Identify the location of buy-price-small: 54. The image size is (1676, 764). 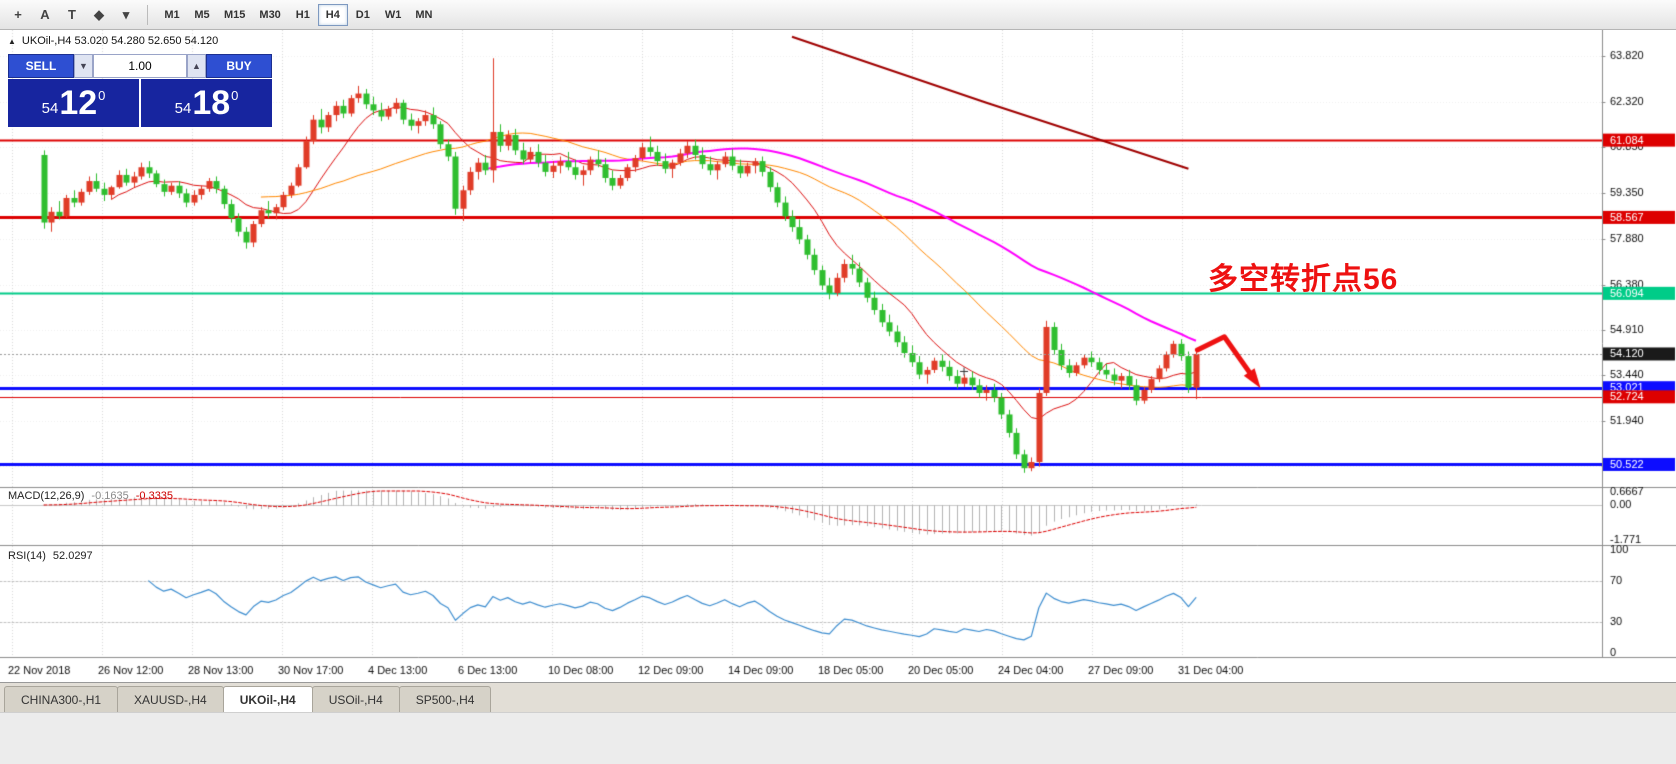
(183, 108).